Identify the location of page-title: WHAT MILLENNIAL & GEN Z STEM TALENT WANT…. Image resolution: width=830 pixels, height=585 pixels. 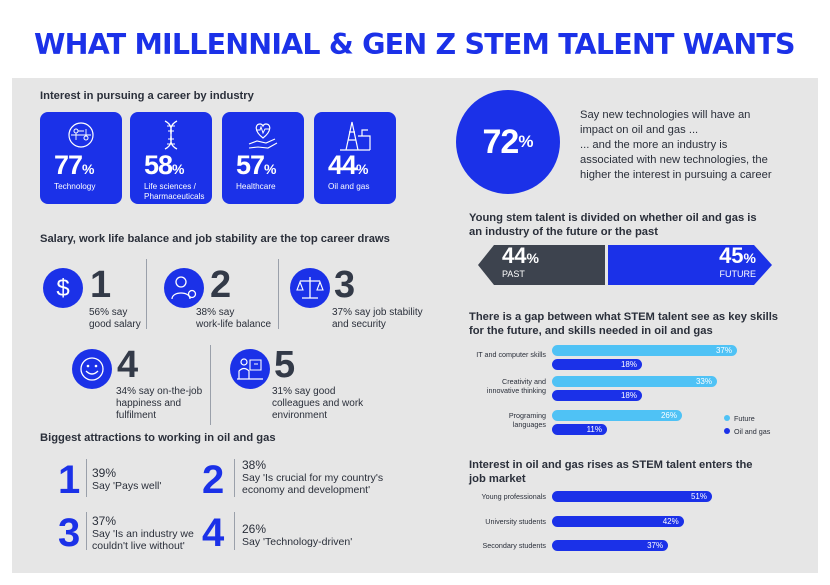
(415, 44).